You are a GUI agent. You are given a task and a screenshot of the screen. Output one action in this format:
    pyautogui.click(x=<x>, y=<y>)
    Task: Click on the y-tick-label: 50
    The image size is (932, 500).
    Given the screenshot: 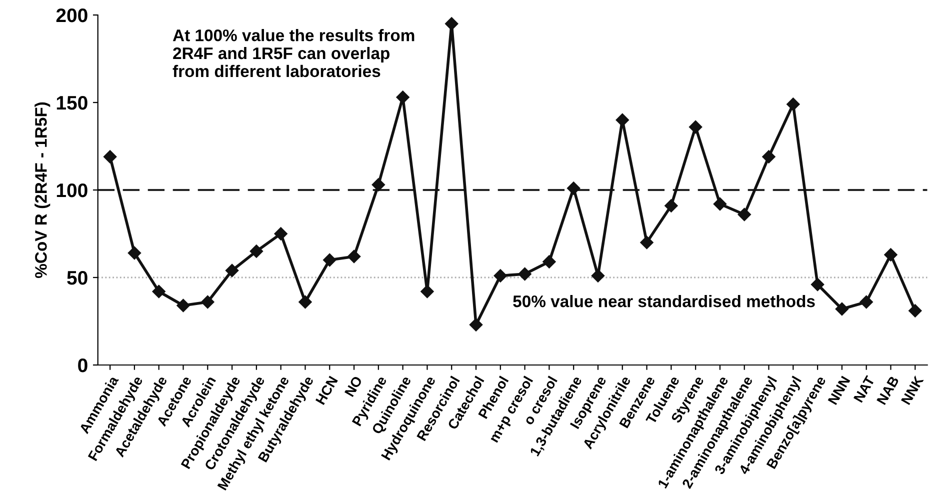 What is the action you would take?
    pyautogui.click(x=77, y=277)
    